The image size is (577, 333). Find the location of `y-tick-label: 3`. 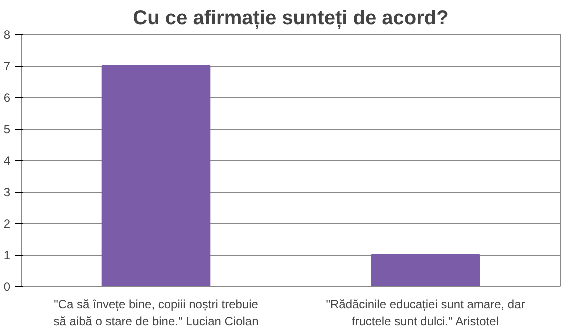

y-tick-label: 3 is located at coordinates (7, 193).